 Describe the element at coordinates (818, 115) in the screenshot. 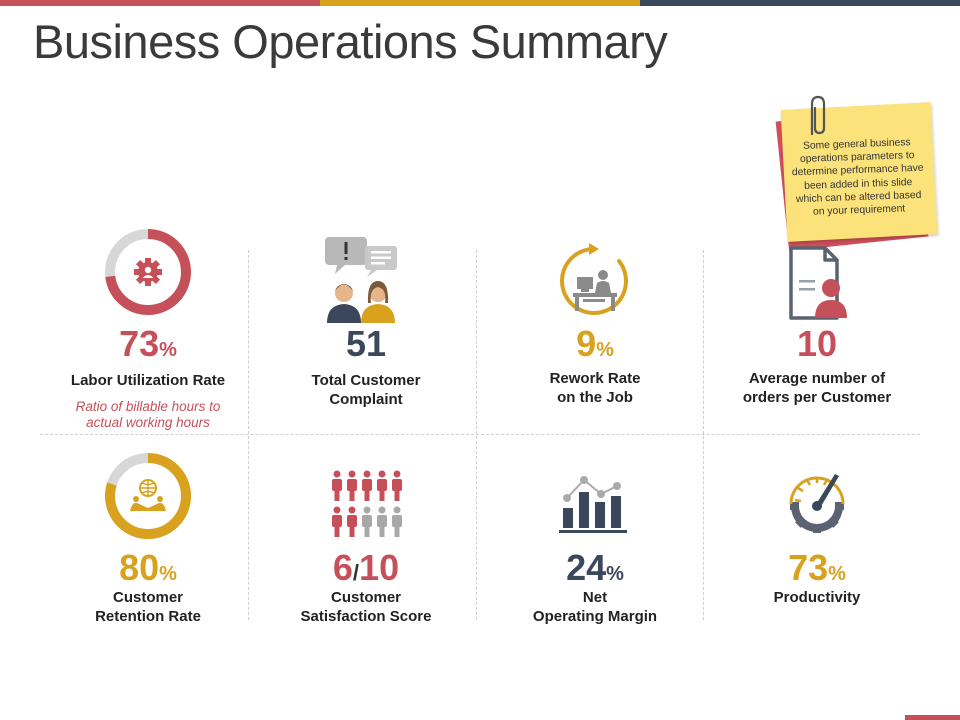

I see `paperclip-icon` at that location.